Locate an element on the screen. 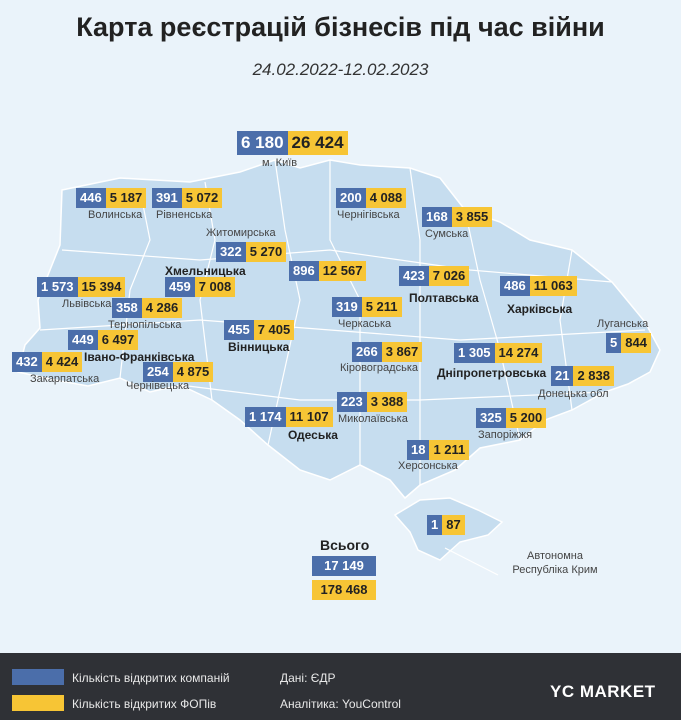 The width and height of the screenshot is (681, 720). companies-count: 200 is located at coordinates (351, 198).